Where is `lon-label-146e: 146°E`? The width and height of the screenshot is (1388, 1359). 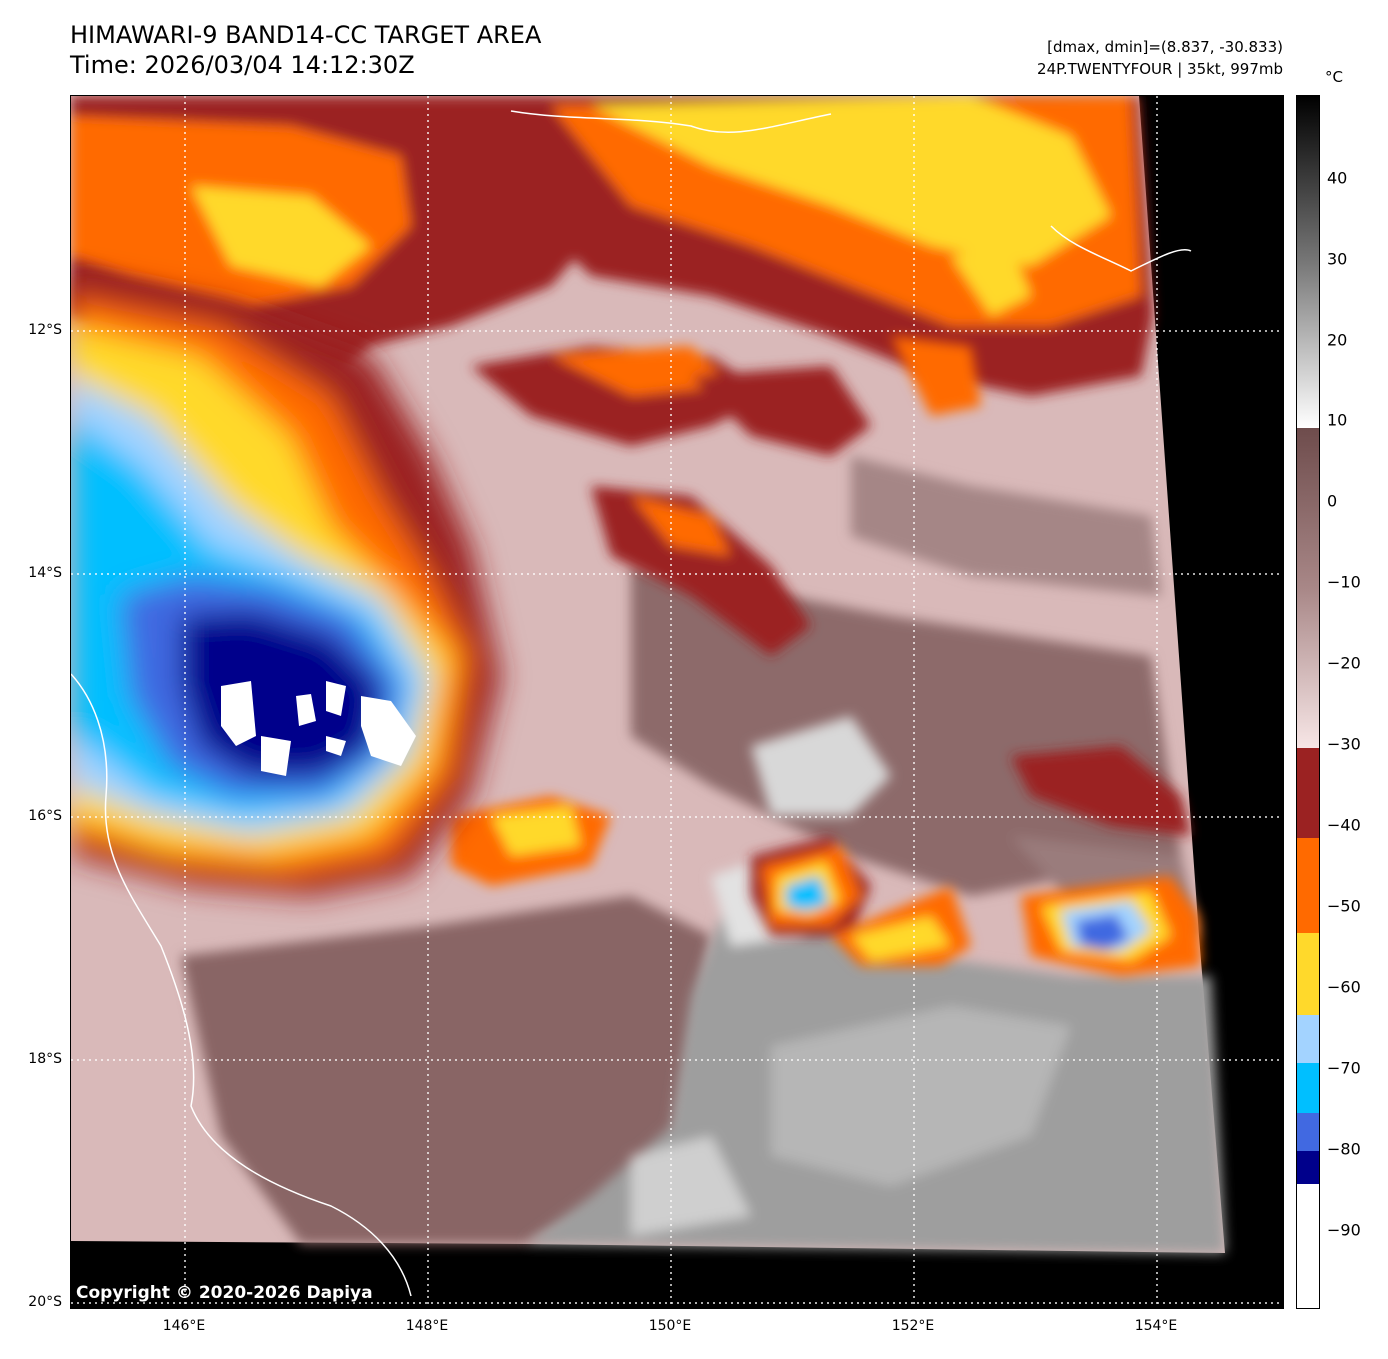 lon-label-146e: 146°E is located at coordinates (184, 1326).